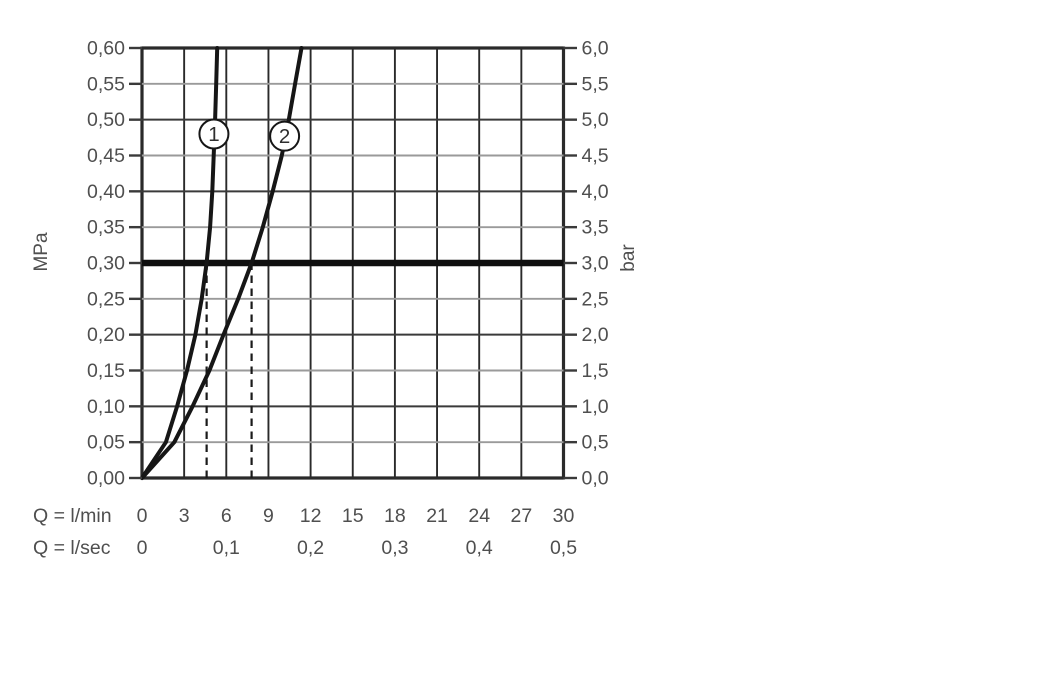 The height and width of the screenshot is (675, 1059). Describe the element at coordinates (595, 192) in the screenshot. I see `y-right-tick-label: 4,0` at that location.